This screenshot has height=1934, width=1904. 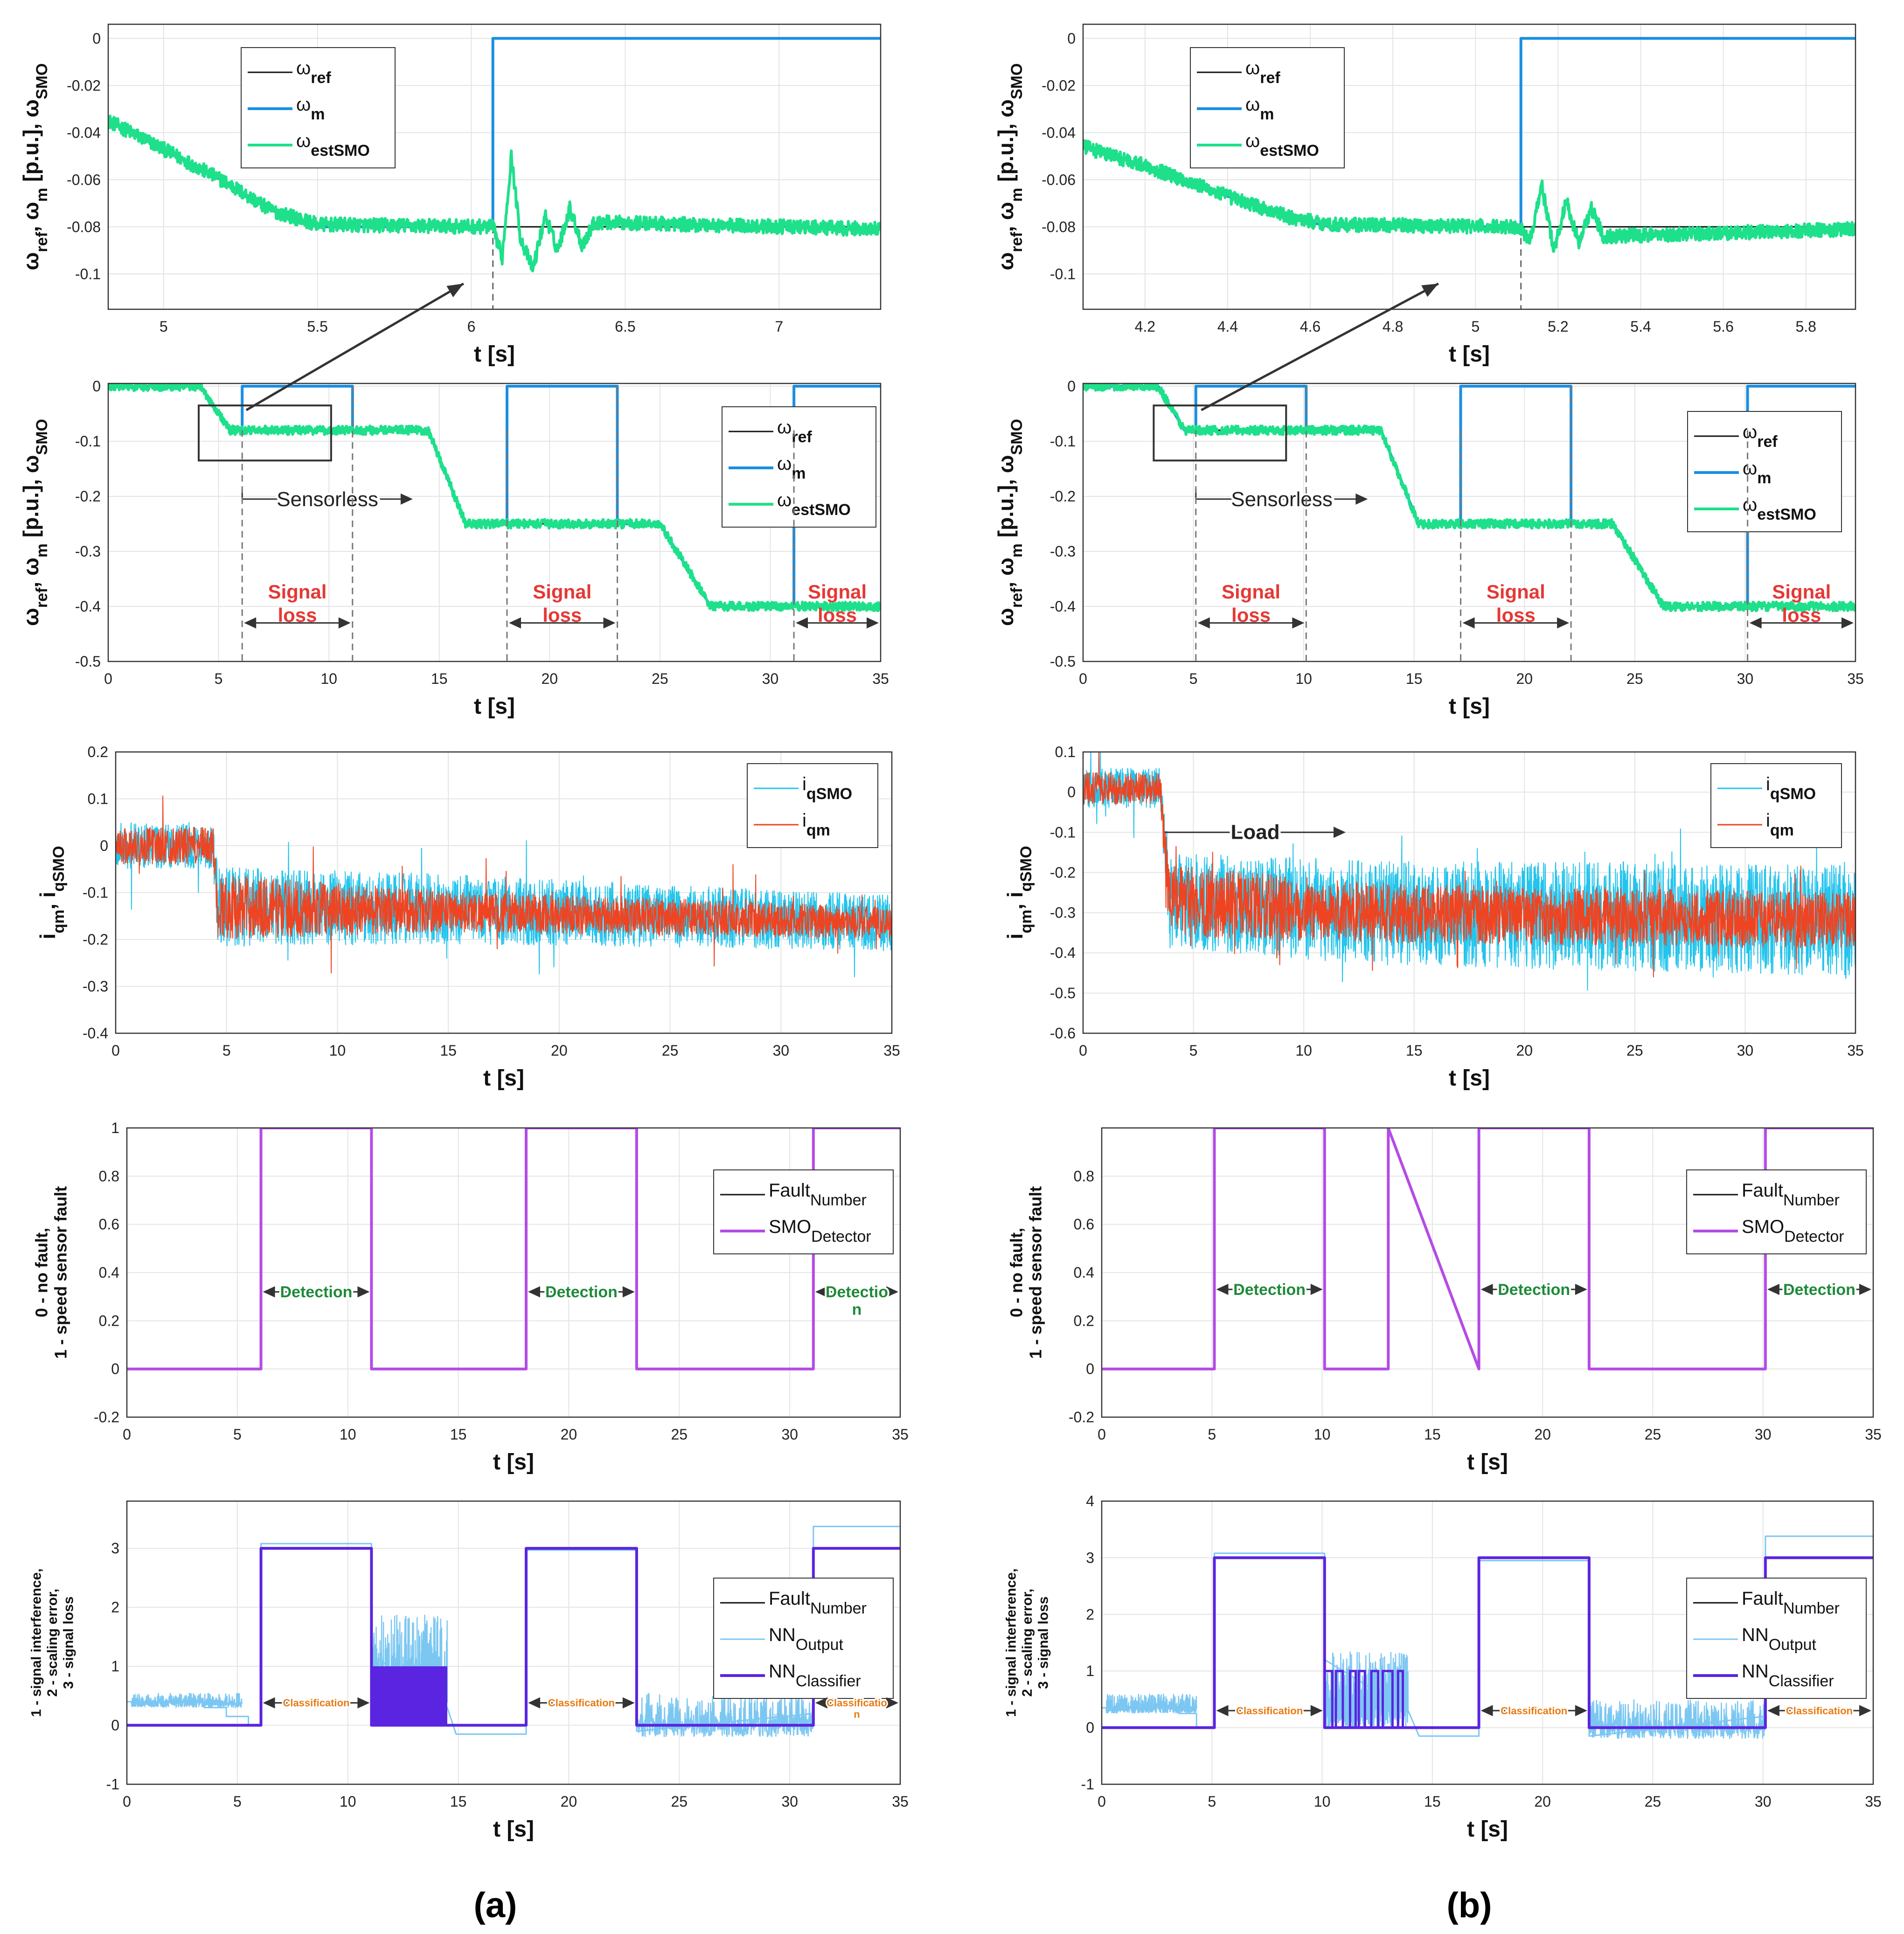 What do you see at coordinates (317, 326) in the screenshot?
I see `x-tick-label: 5.5` at bounding box center [317, 326].